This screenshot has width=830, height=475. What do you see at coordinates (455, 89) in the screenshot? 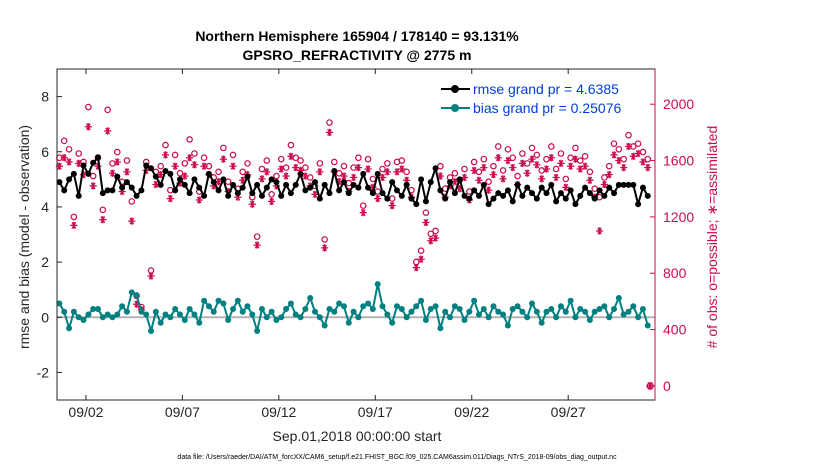
I see `legend-rmse-marker` at bounding box center [455, 89].